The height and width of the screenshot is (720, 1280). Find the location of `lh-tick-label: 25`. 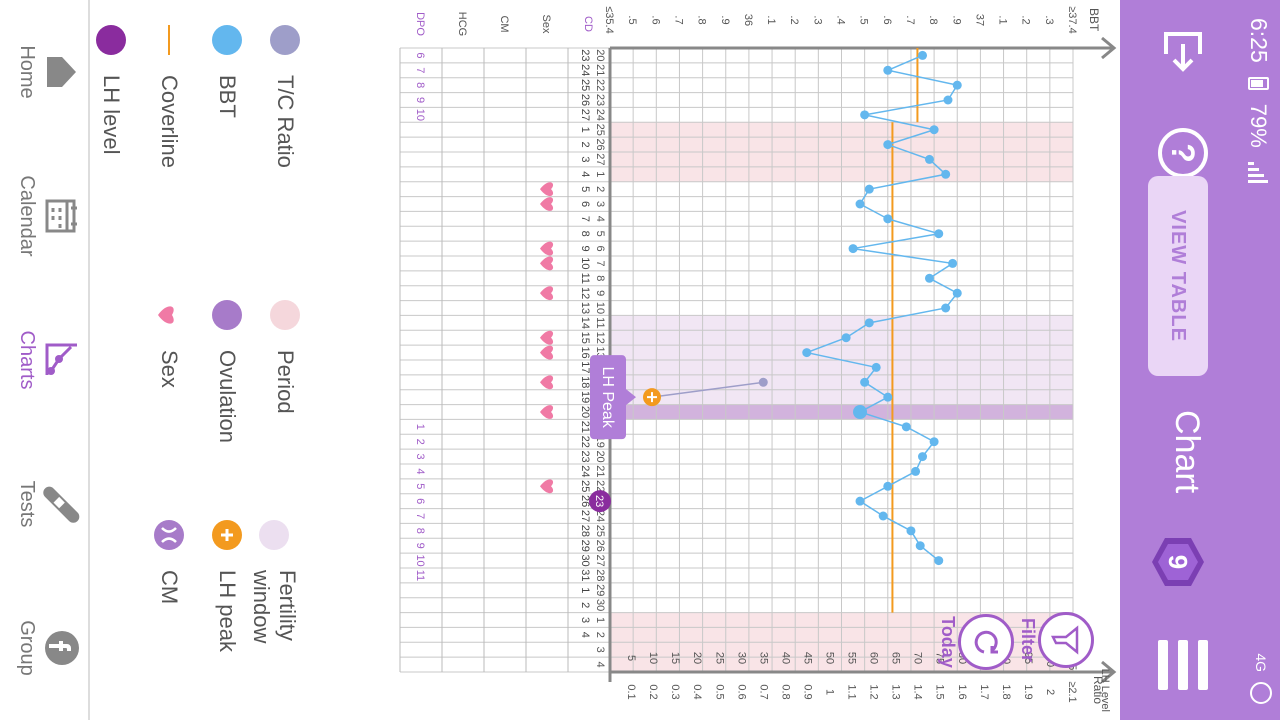

lh-tick-label: 25 is located at coordinates (719, 658).